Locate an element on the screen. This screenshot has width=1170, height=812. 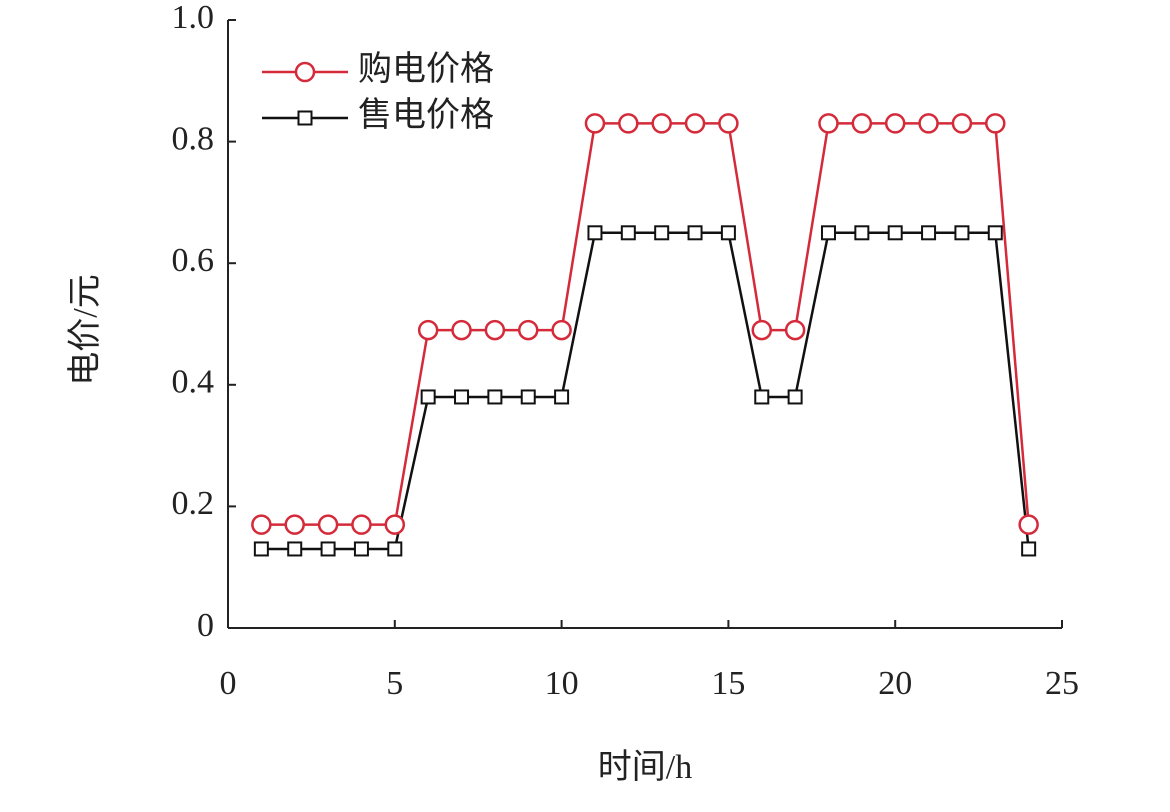
y-tick-label: 0 is located at coordinates (205, 625).